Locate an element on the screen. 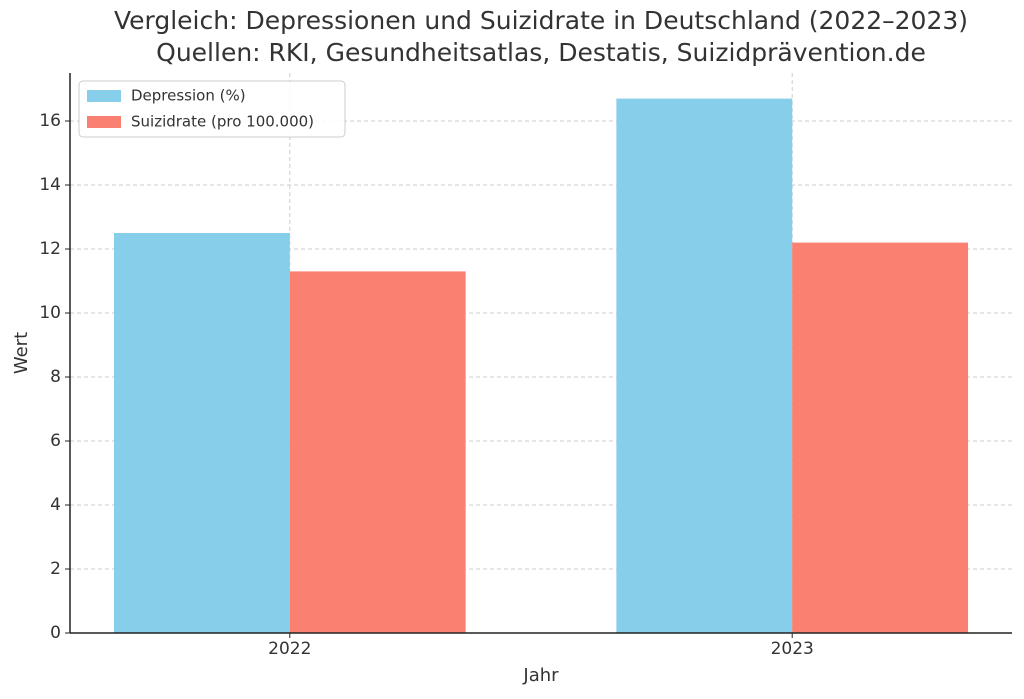 This screenshot has width=1024, height=699. y-tick-label: 10 is located at coordinates (50, 313).